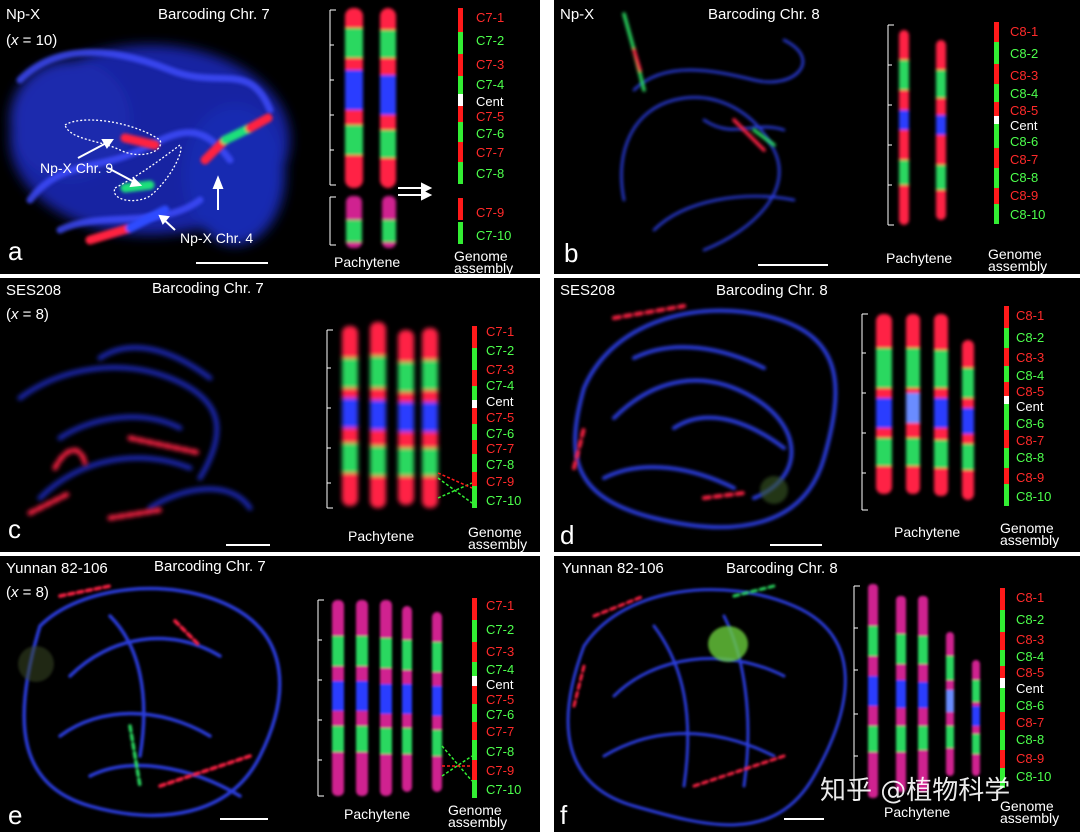 The height and width of the screenshot is (832, 1080). What do you see at coordinates (809, 132) in the screenshot?
I see `micrograph-b` at bounding box center [809, 132].